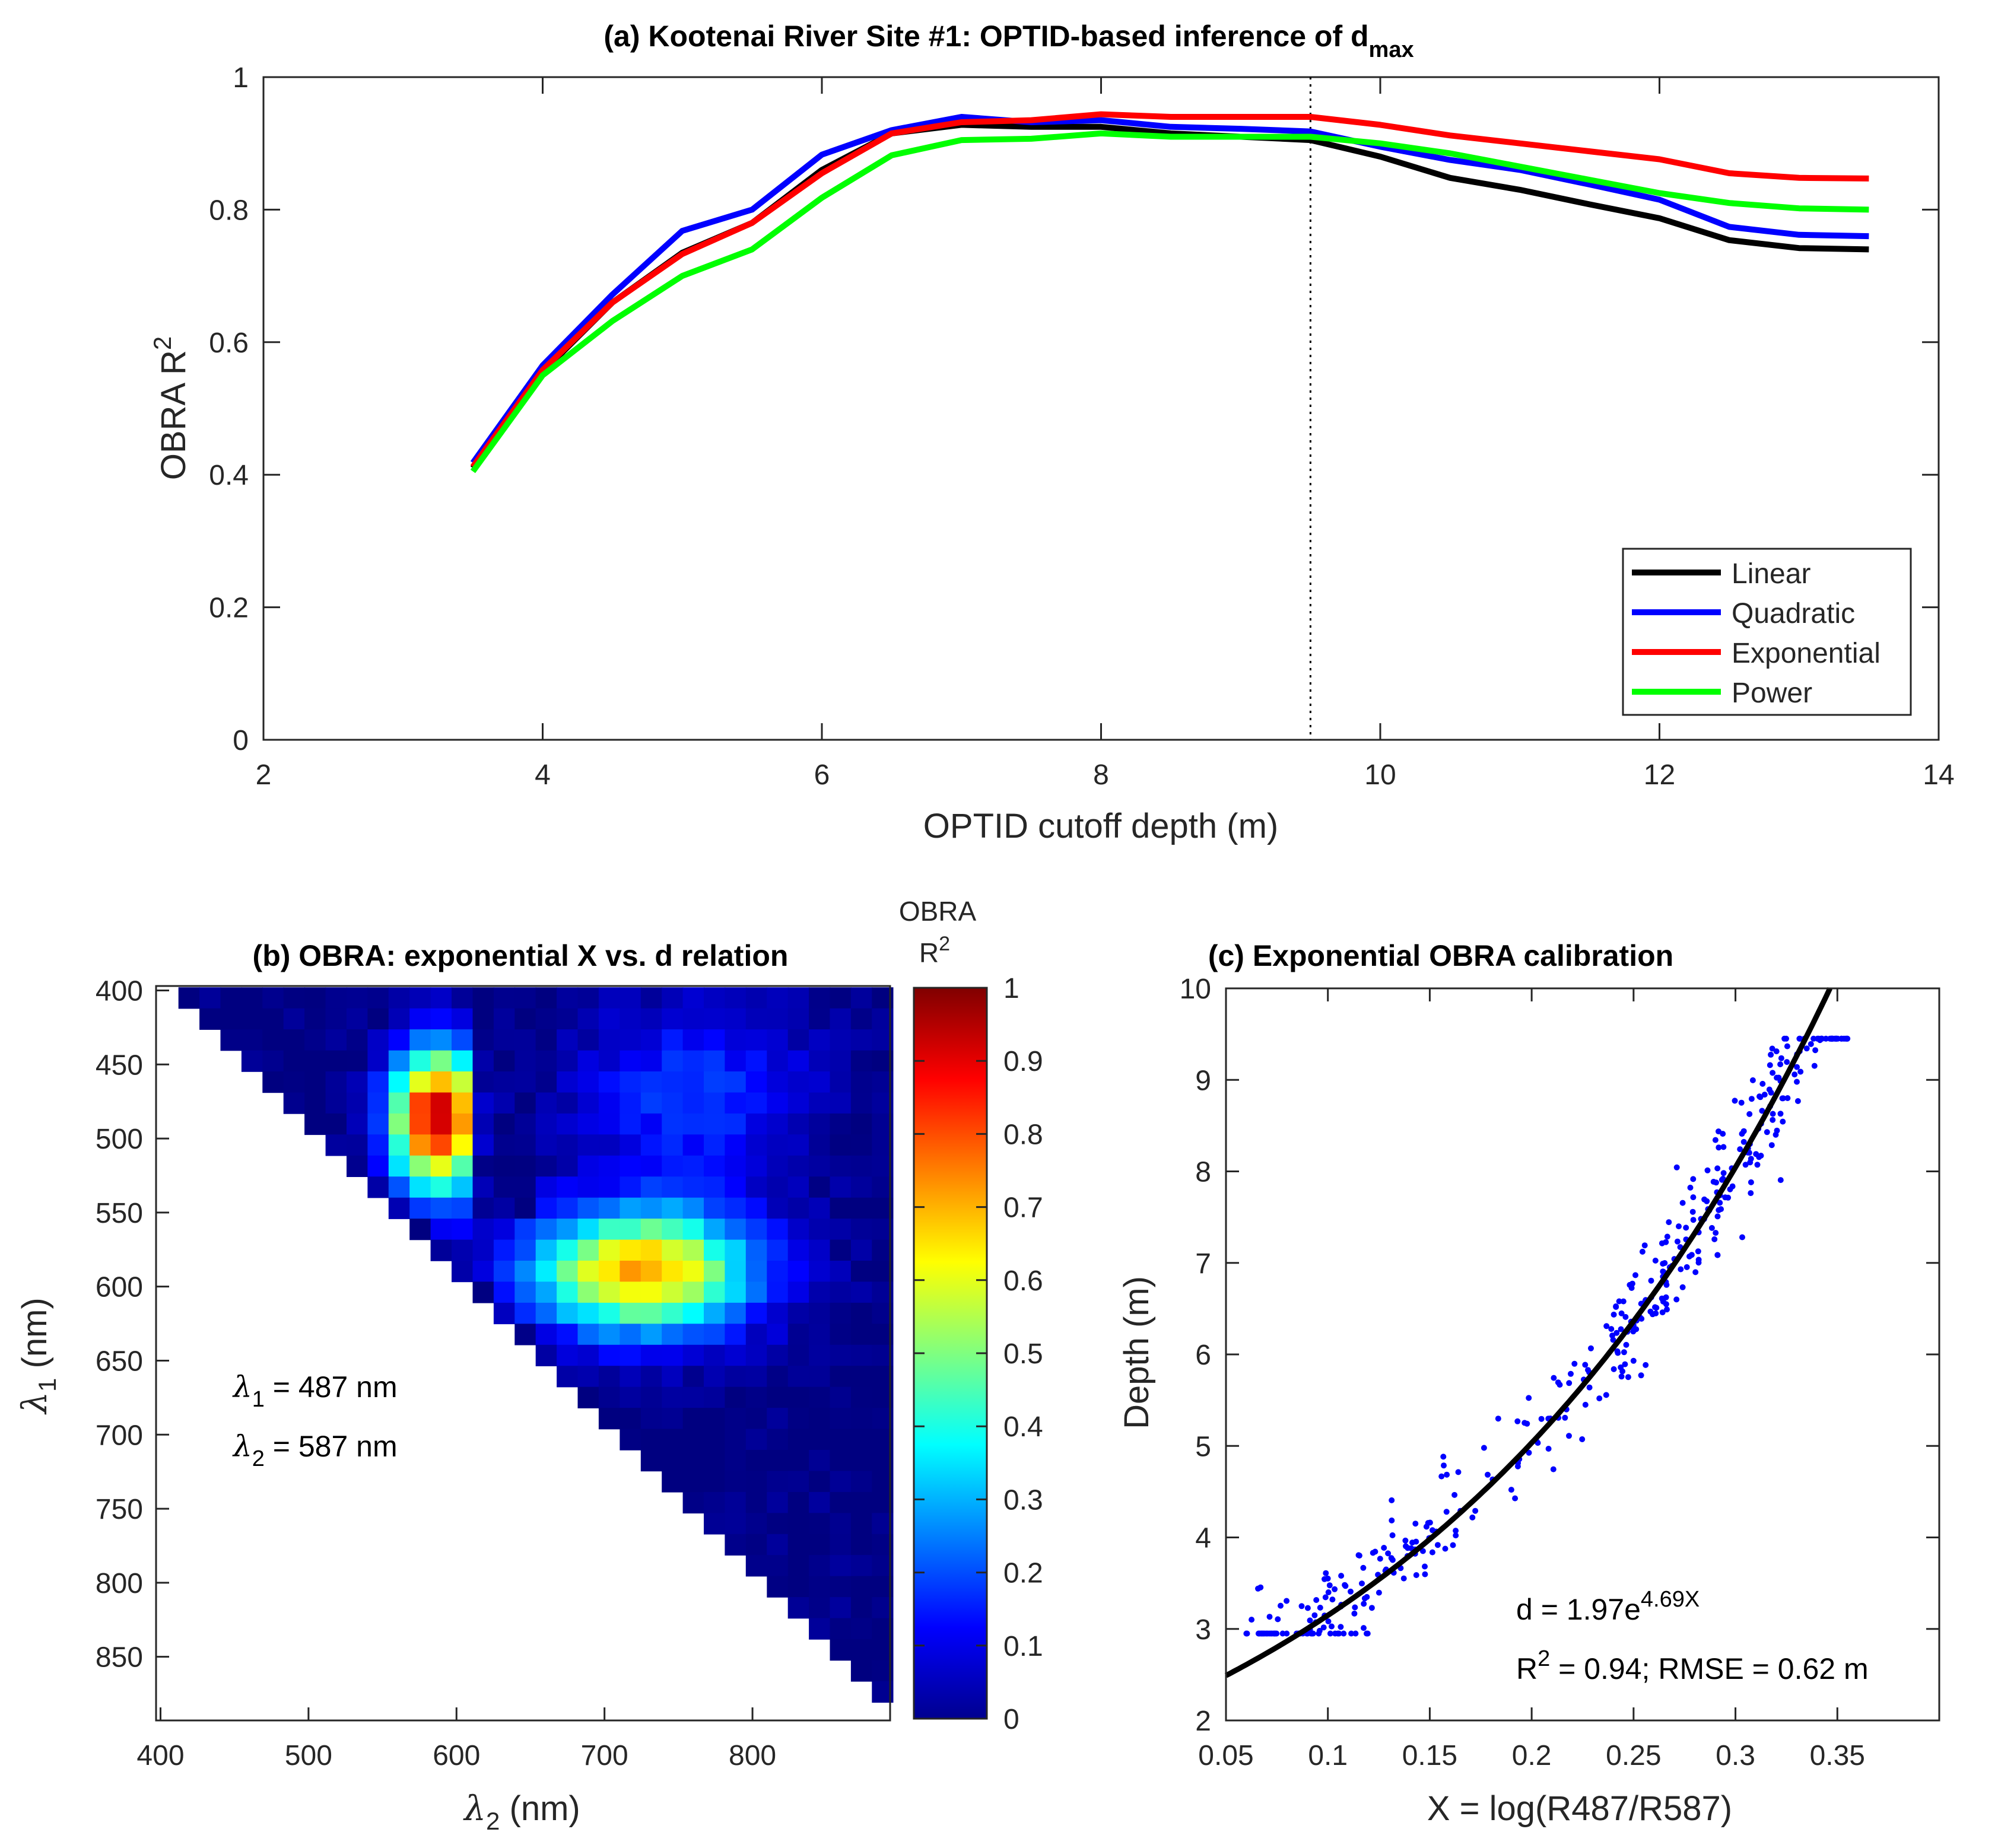  Describe the element at coordinates (241, 740) in the screenshot. I see `panel-a-ytick-label: 0` at that location.